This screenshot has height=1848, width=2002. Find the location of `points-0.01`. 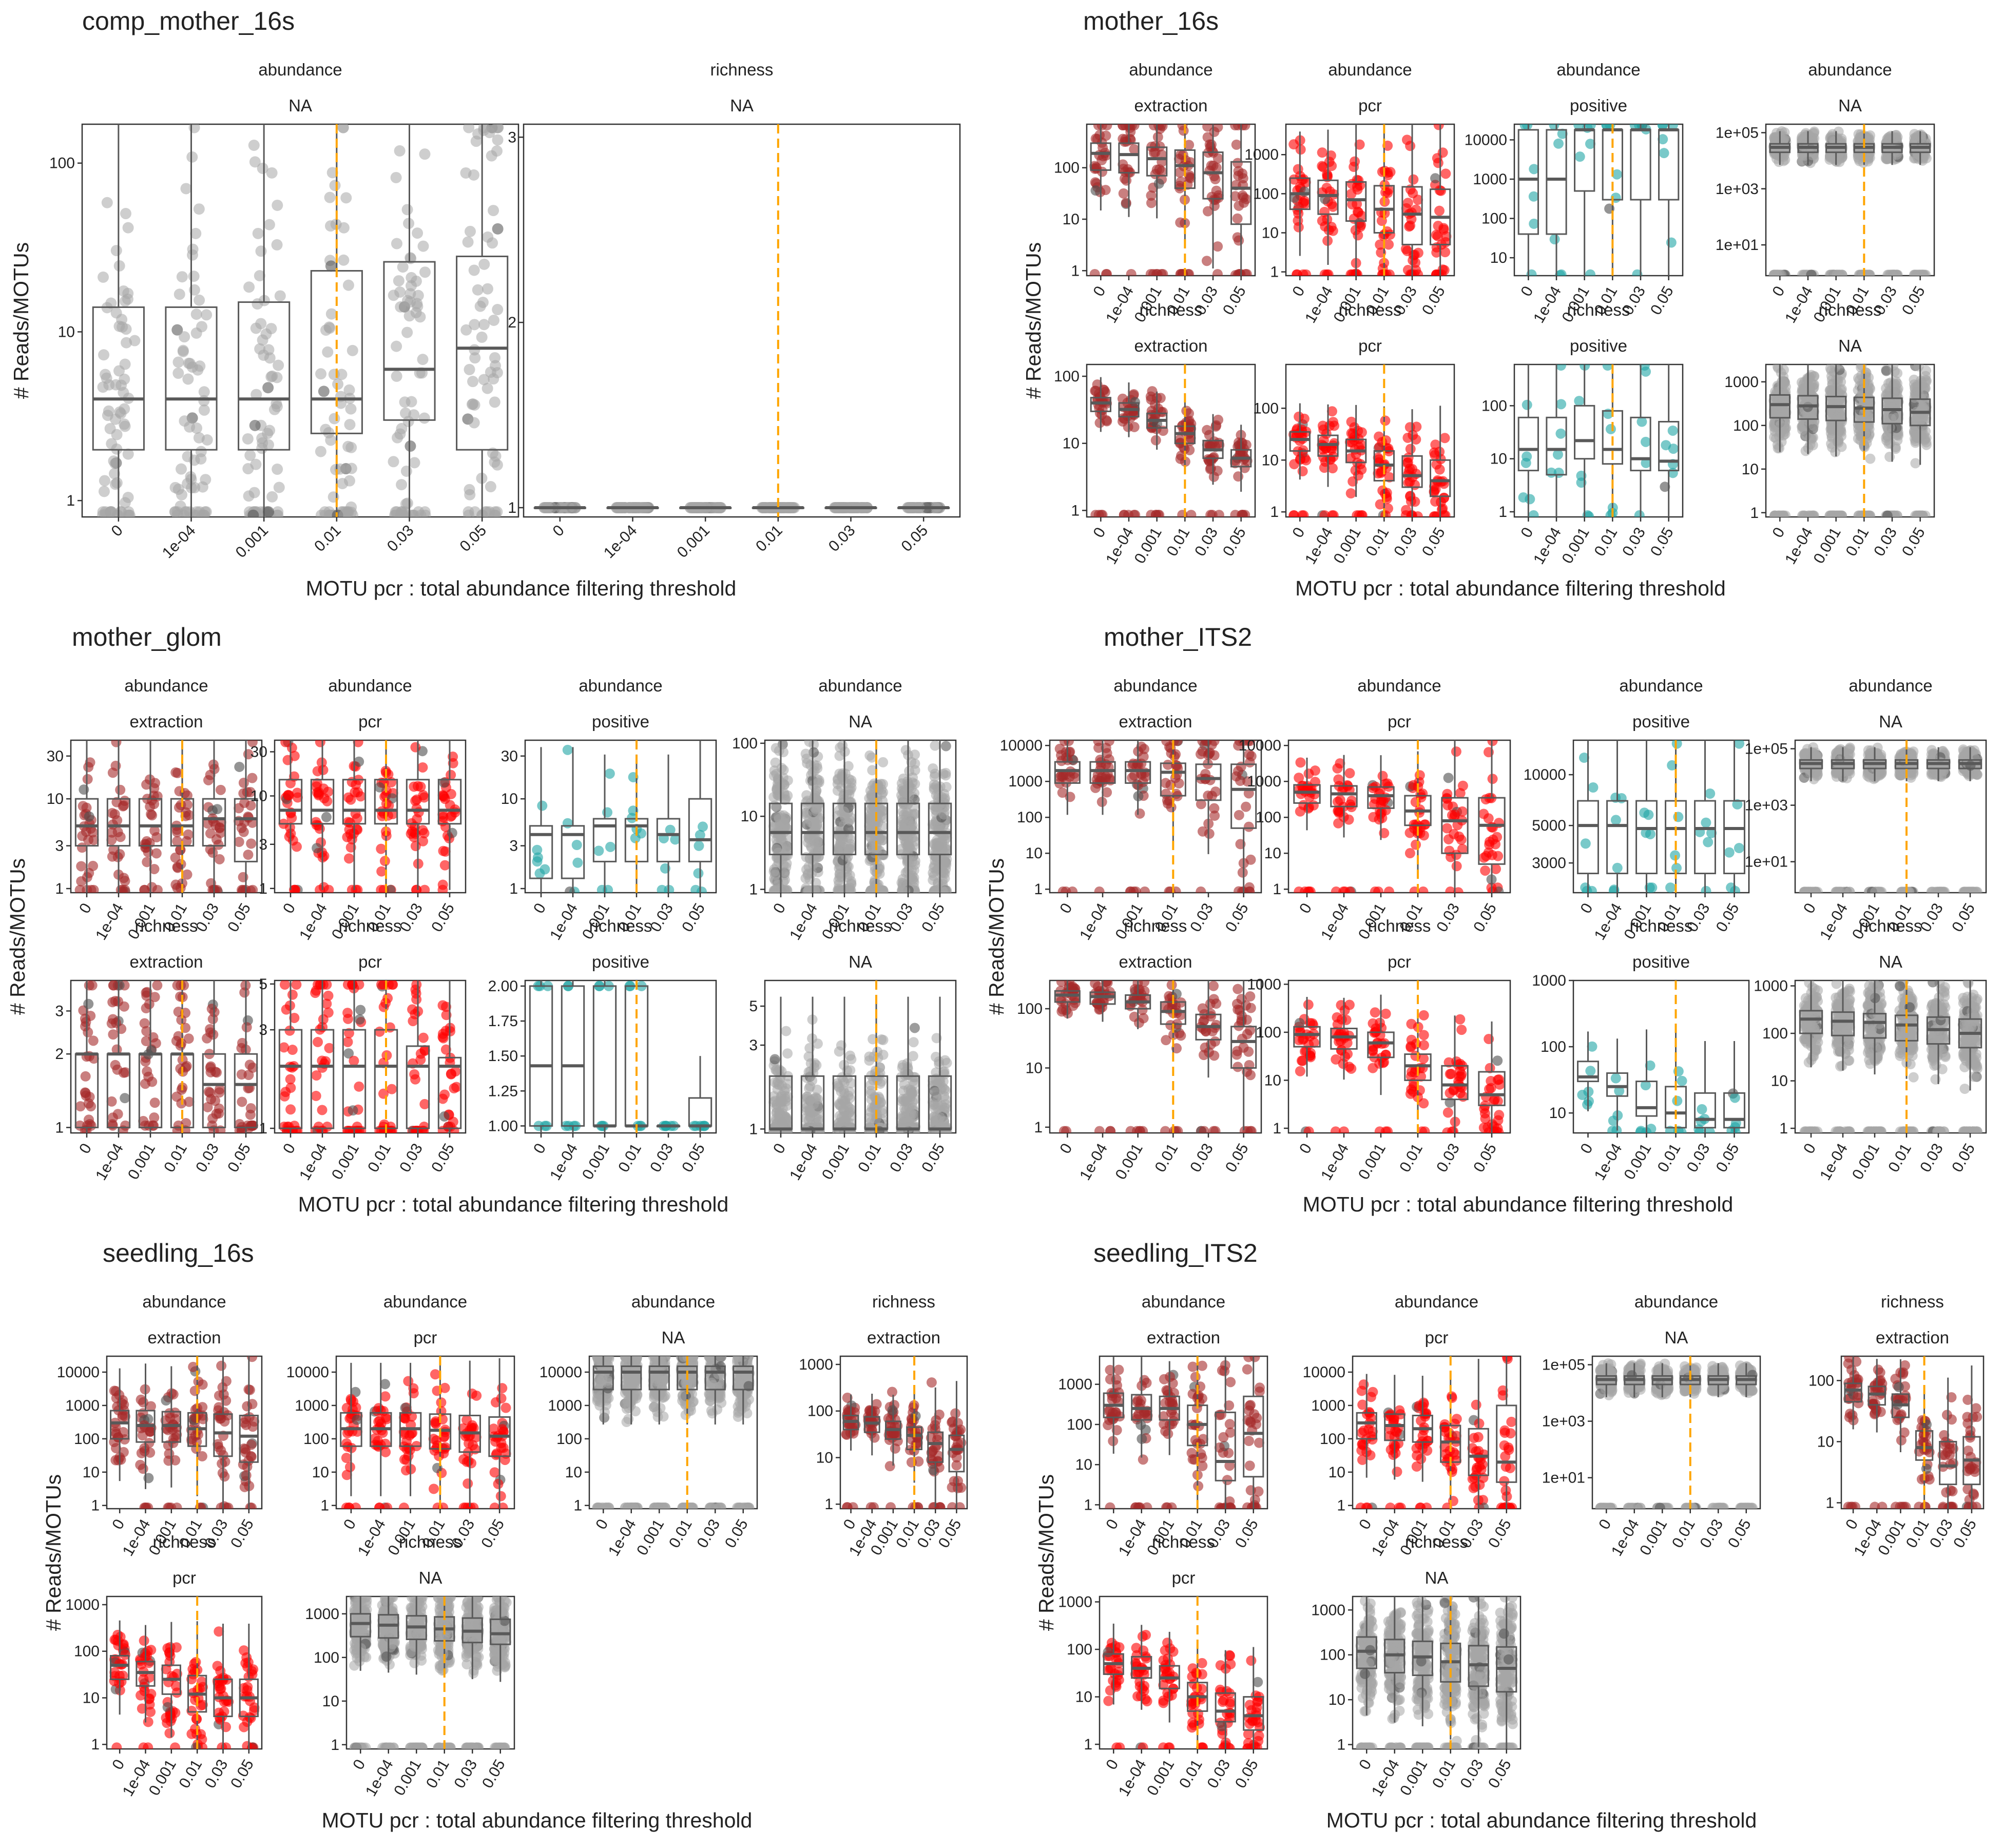

points-0.01 is located at coordinates (337, 320).